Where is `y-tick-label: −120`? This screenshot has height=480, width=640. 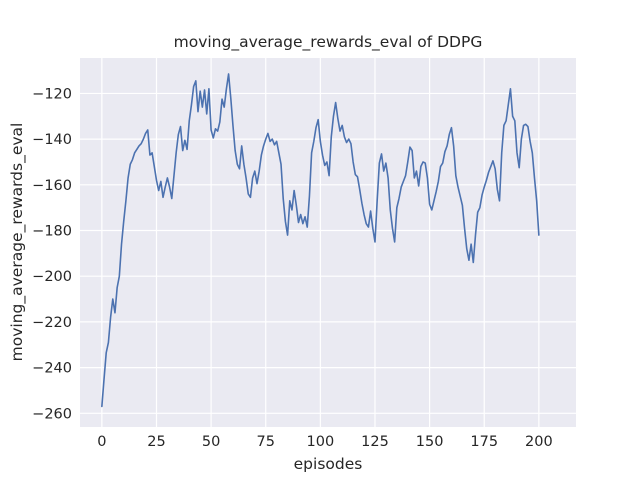 y-tick-label: −120 is located at coordinates (52, 94).